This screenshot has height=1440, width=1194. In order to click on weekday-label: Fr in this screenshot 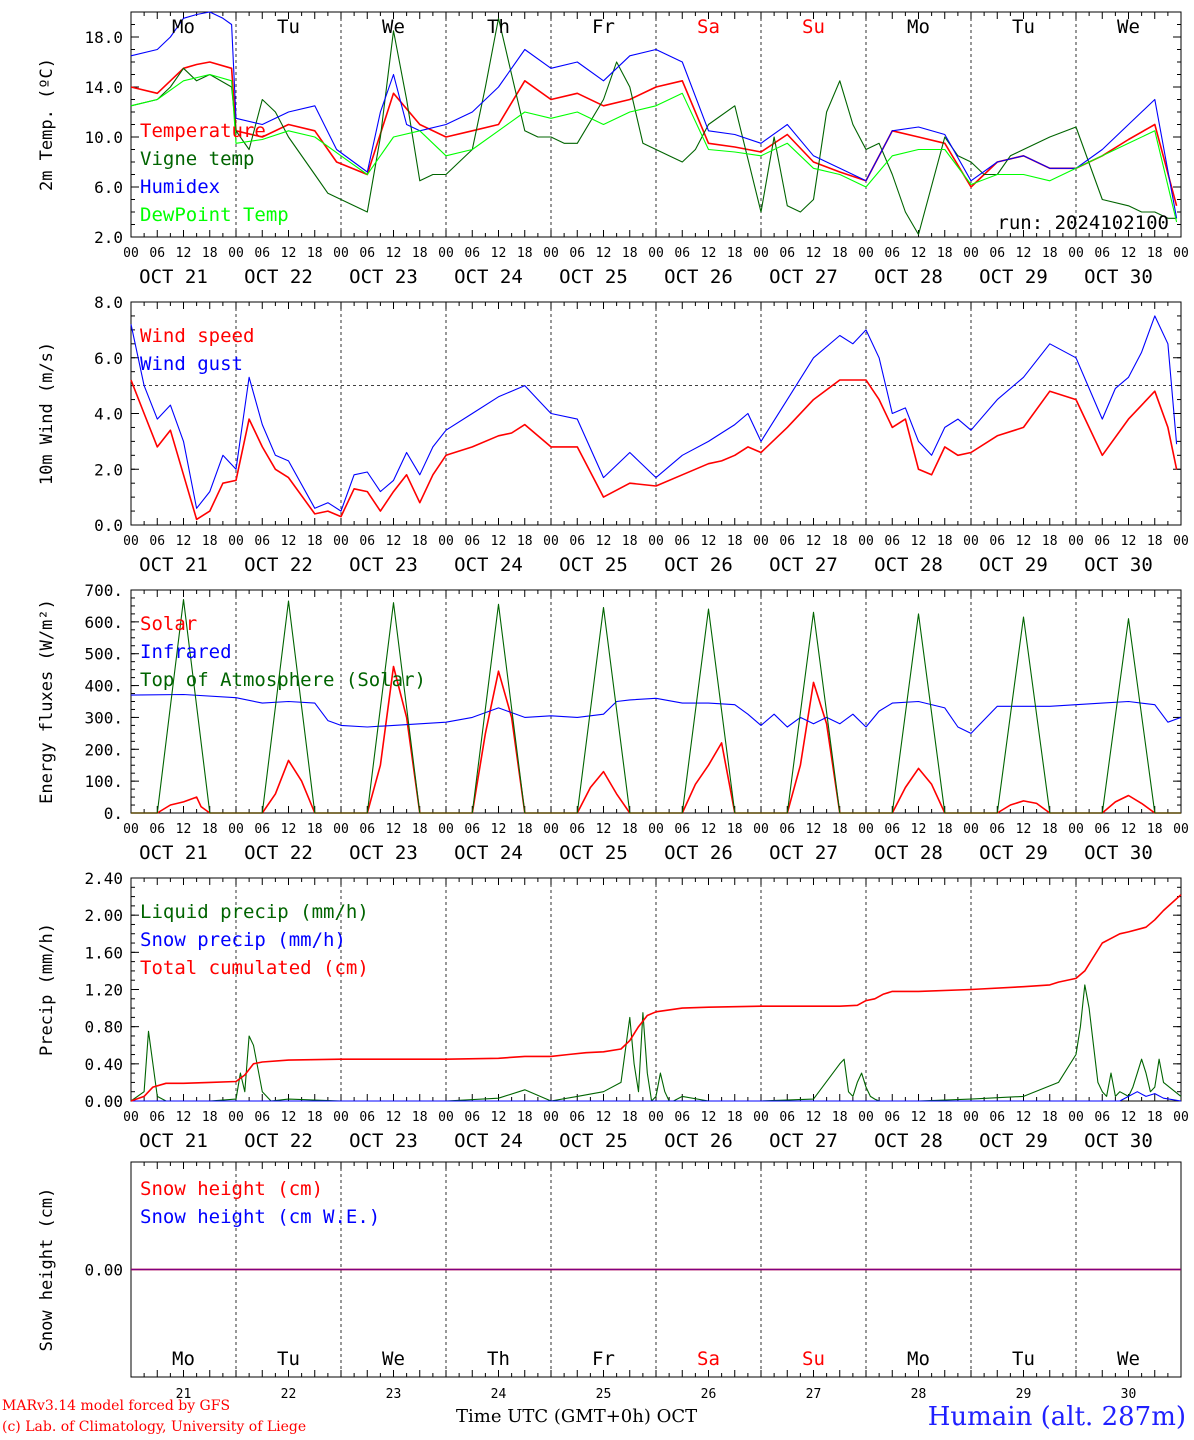, I will do `click(603, 1359)`.